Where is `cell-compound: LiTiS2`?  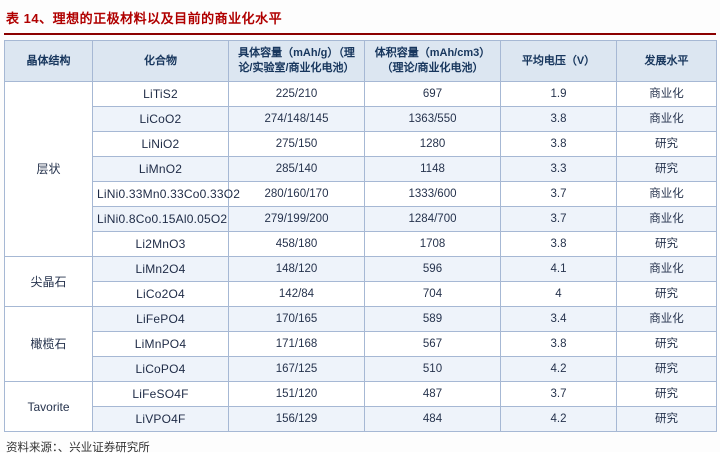 cell-compound: LiTiS2 is located at coordinates (160, 94).